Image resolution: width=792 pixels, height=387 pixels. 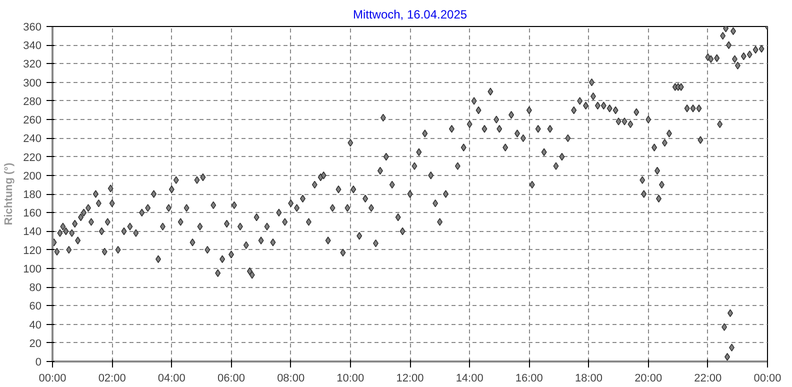 I want to click on y-tick-label: 20, so click(x=35, y=344).